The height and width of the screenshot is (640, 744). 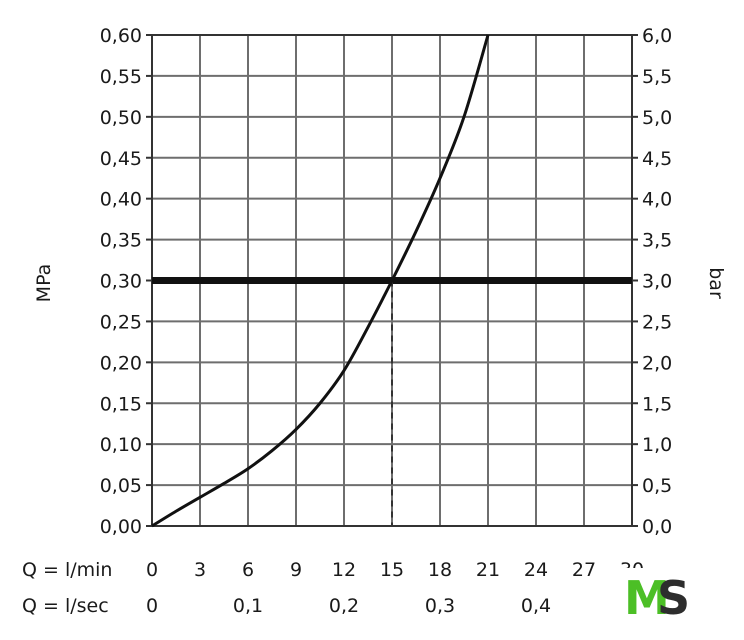 I want to click on y-left-tick-label: 0,50, so click(x=121, y=118).